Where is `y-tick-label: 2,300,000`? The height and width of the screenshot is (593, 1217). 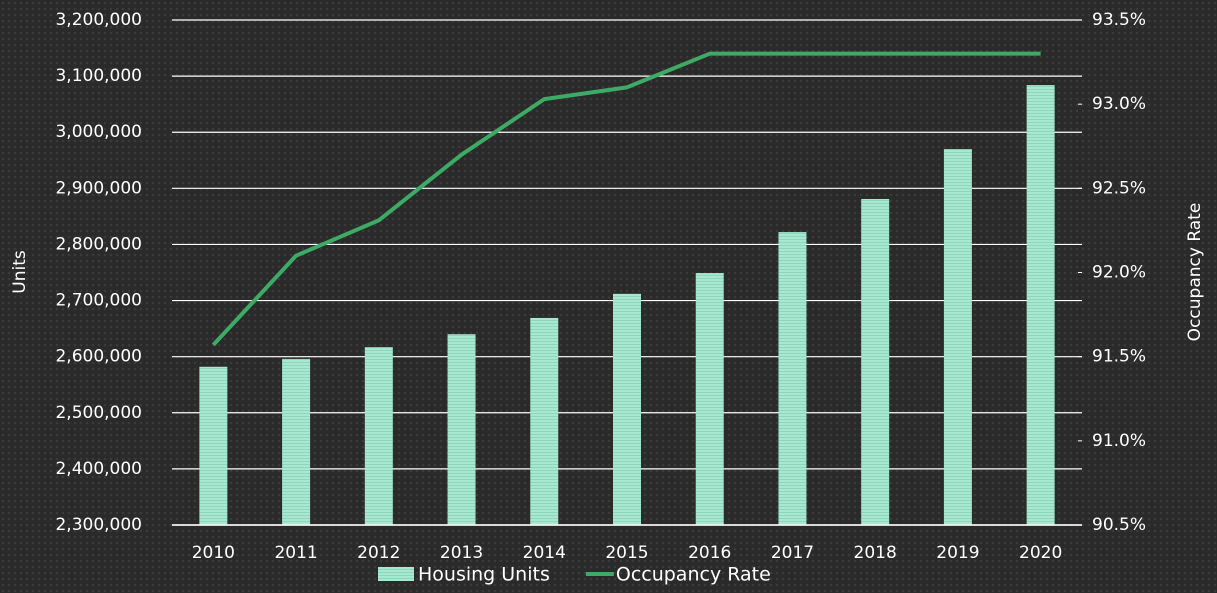
y-tick-label: 2,300,000 is located at coordinates (98, 525).